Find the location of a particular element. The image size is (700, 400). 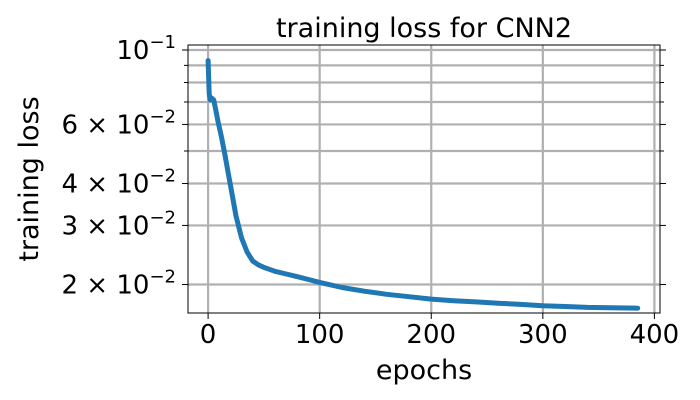

y-tick-label: 6 × 10⁻² is located at coordinates (119, 123).